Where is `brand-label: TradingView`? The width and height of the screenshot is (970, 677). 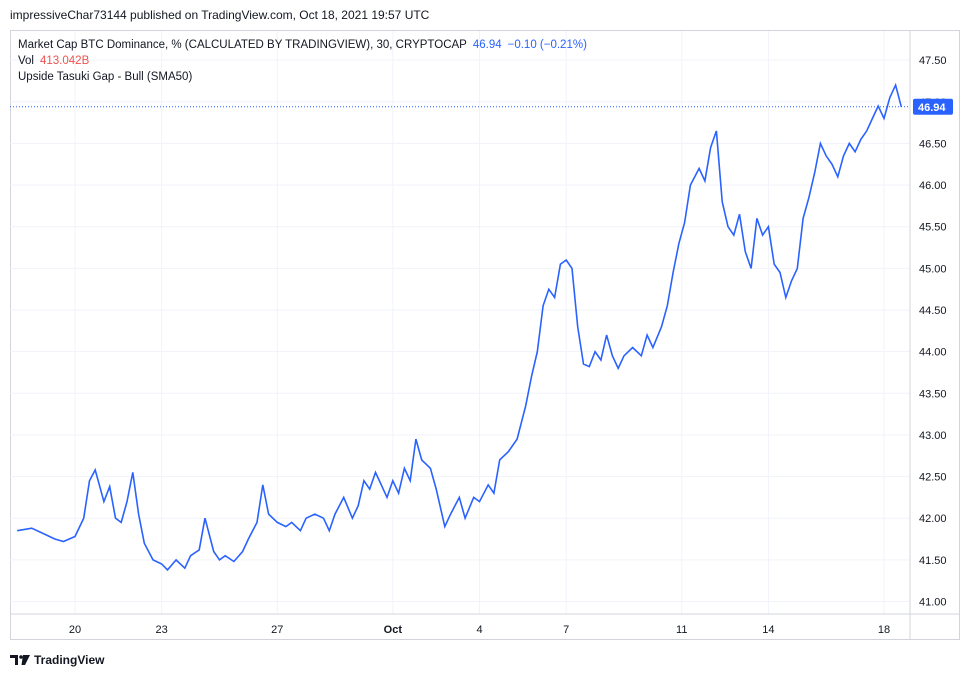
brand-label: TradingView is located at coordinates (69, 660).